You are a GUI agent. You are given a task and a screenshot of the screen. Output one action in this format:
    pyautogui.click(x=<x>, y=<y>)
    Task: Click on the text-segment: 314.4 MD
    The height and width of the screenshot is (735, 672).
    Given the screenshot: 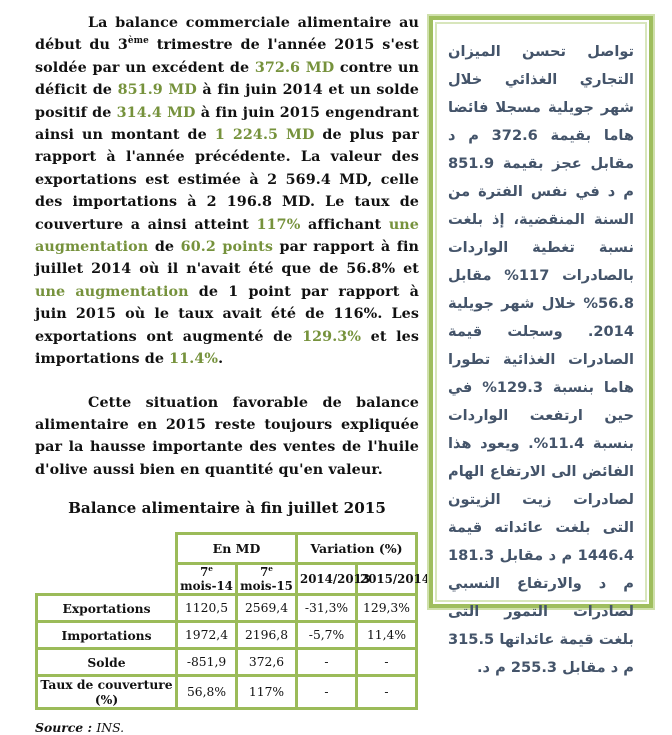 What is the action you would take?
    pyautogui.click(x=156, y=112)
    